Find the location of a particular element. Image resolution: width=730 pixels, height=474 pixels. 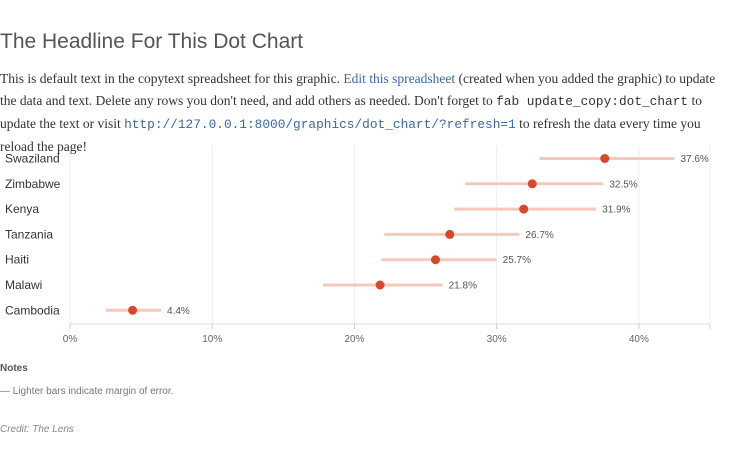

category-label: Swaziland is located at coordinates (32, 159).